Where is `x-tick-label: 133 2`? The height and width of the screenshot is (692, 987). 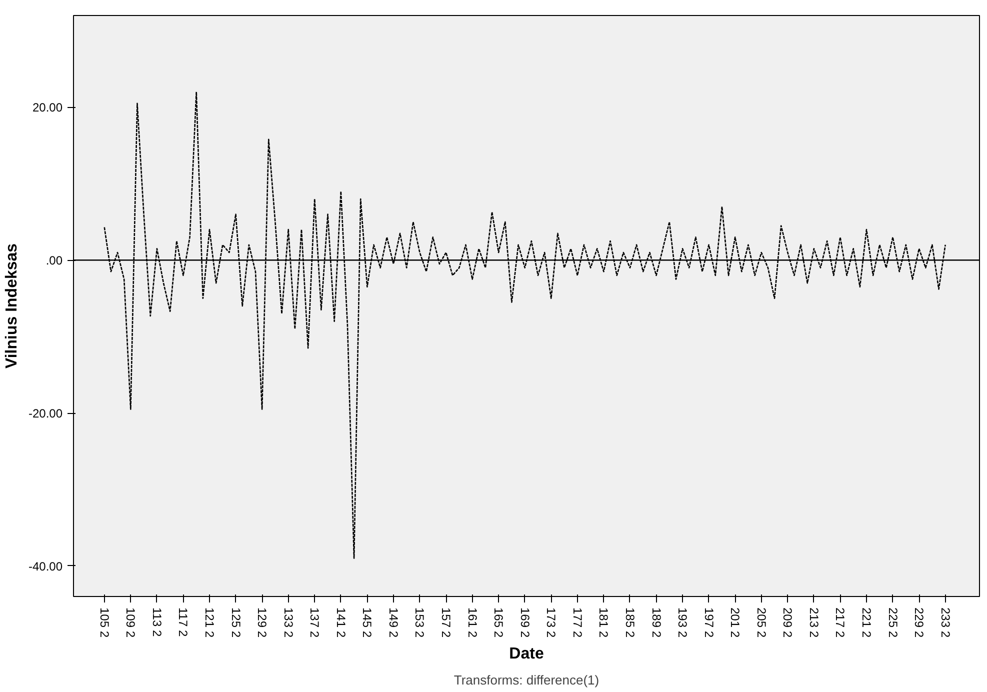 x-tick-label: 133 2 is located at coordinates (288, 623).